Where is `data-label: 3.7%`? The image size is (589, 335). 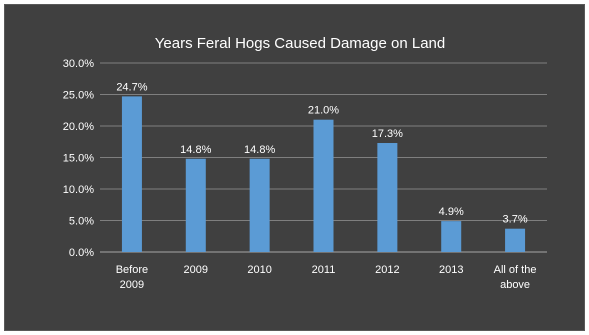 data-label: 3.7% is located at coordinates (515, 220).